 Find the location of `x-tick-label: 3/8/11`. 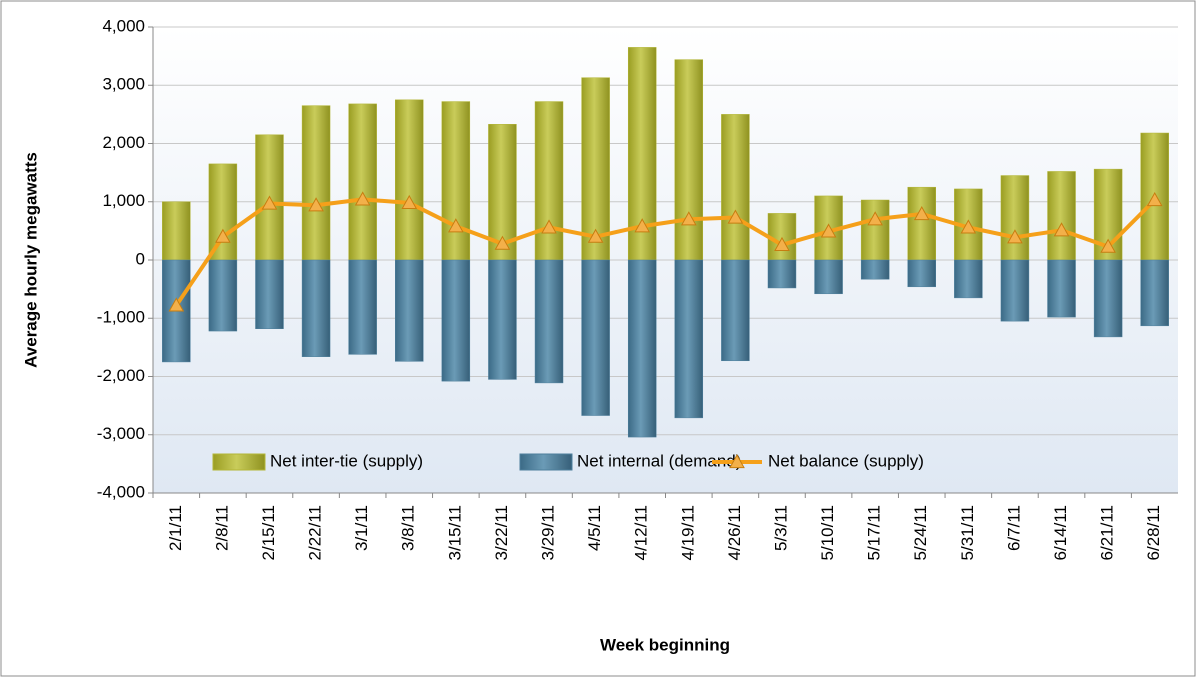

x-tick-label: 3/8/11 is located at coordinates (408, 528).